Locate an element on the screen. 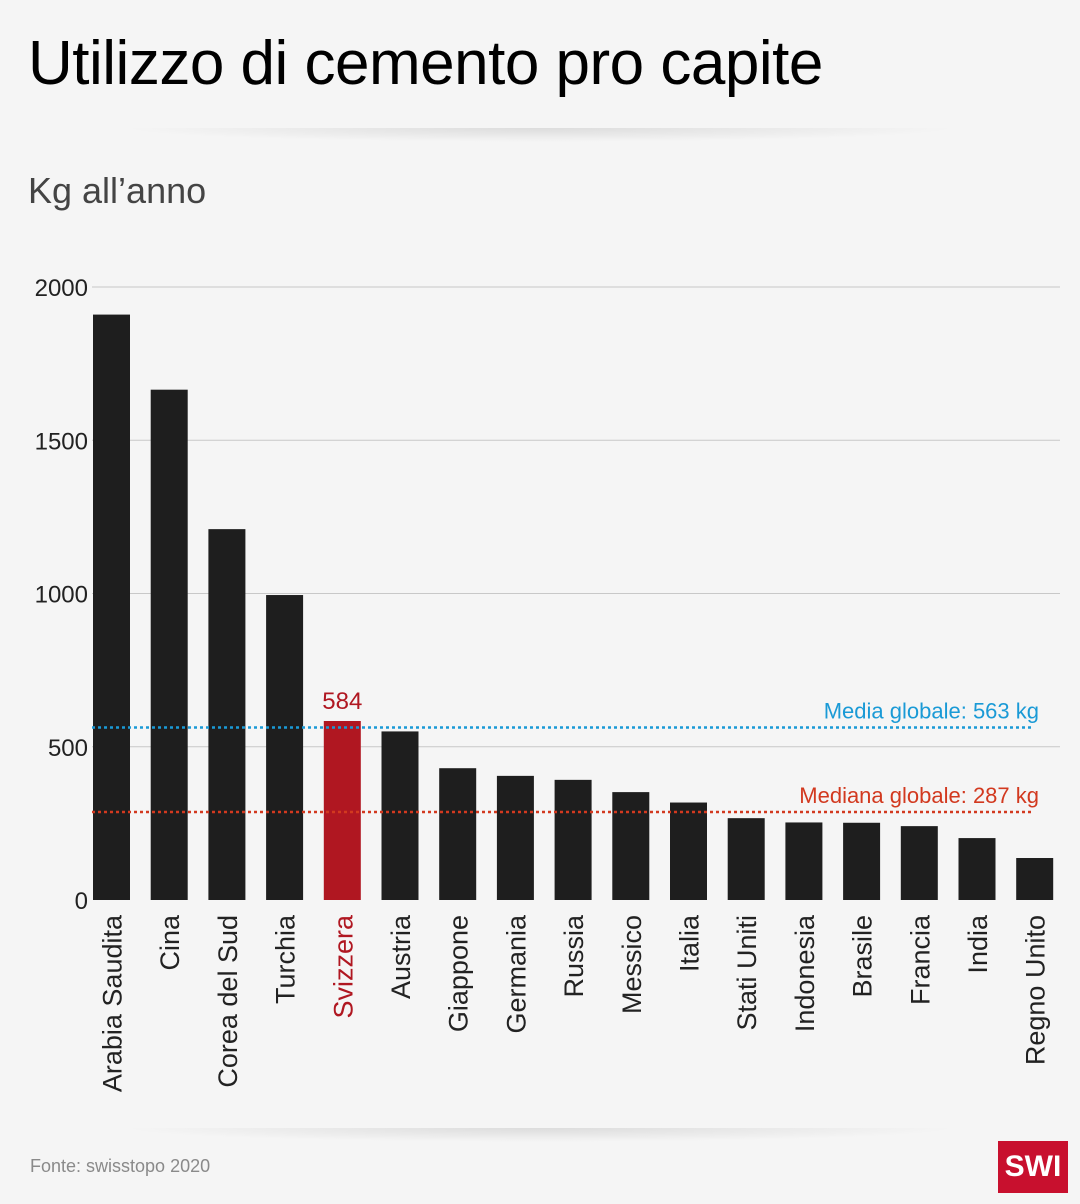 Image resolution: width=1080 pixels, height=1204 pixels. y-tick-label: 1500 is located at coordinates (61, 441).